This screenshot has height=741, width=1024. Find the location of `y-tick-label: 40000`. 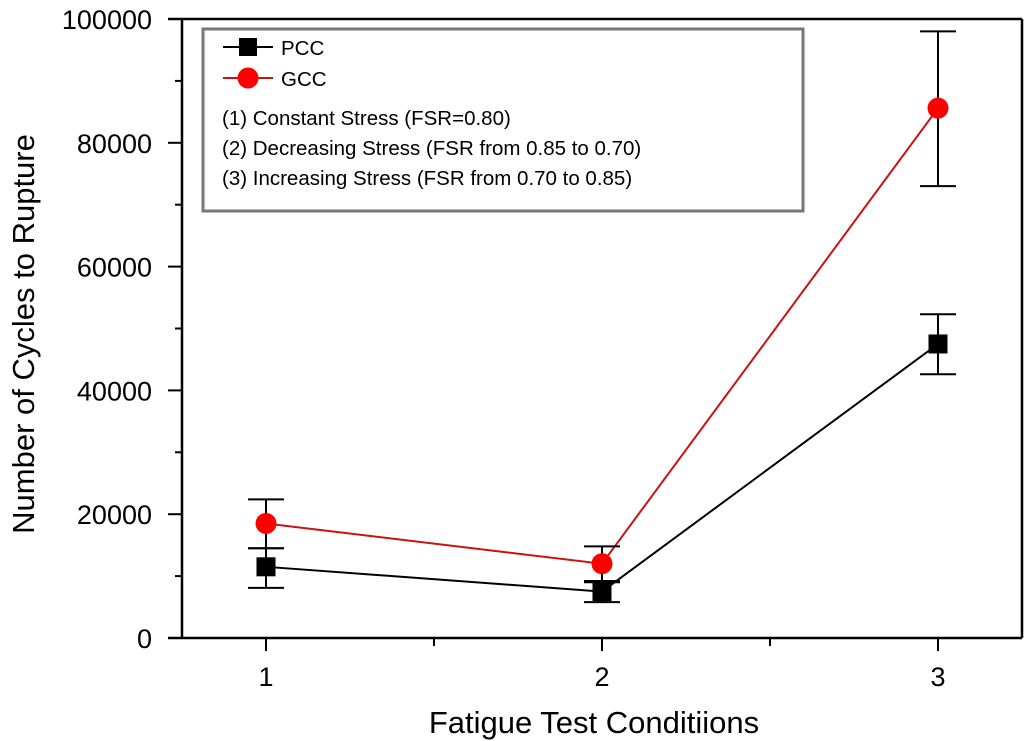

y-tick-label: 40000 is located at coordinates (114, 391).